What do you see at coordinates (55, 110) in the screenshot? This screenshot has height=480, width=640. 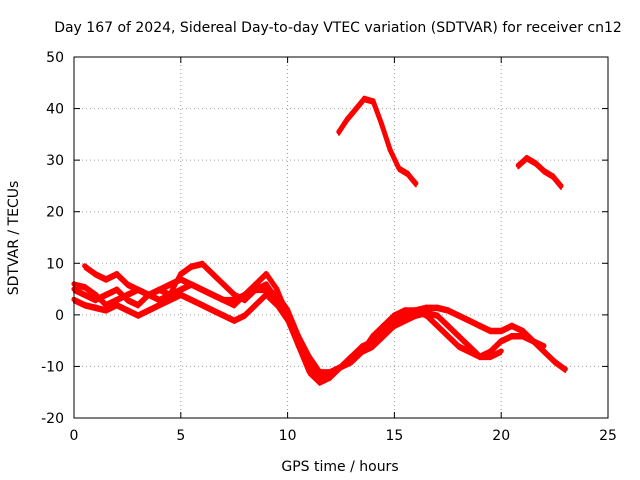 I see `y-tick-label: 40` at bounding box center [55, 110].